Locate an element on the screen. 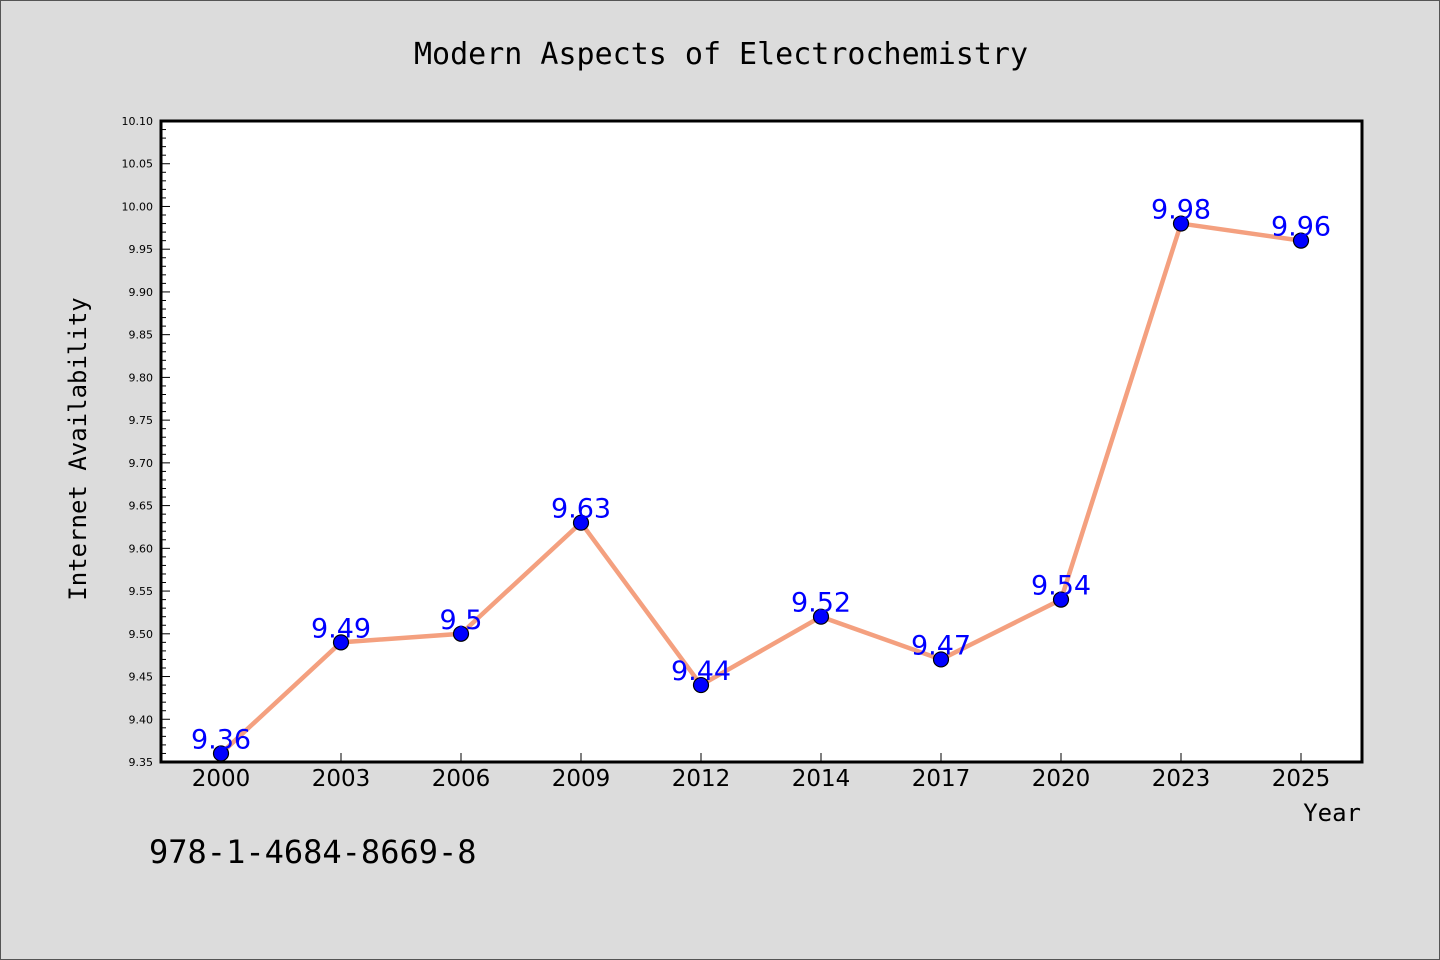  y-tick-label: 9.40 is located at coordinates (141, 719).